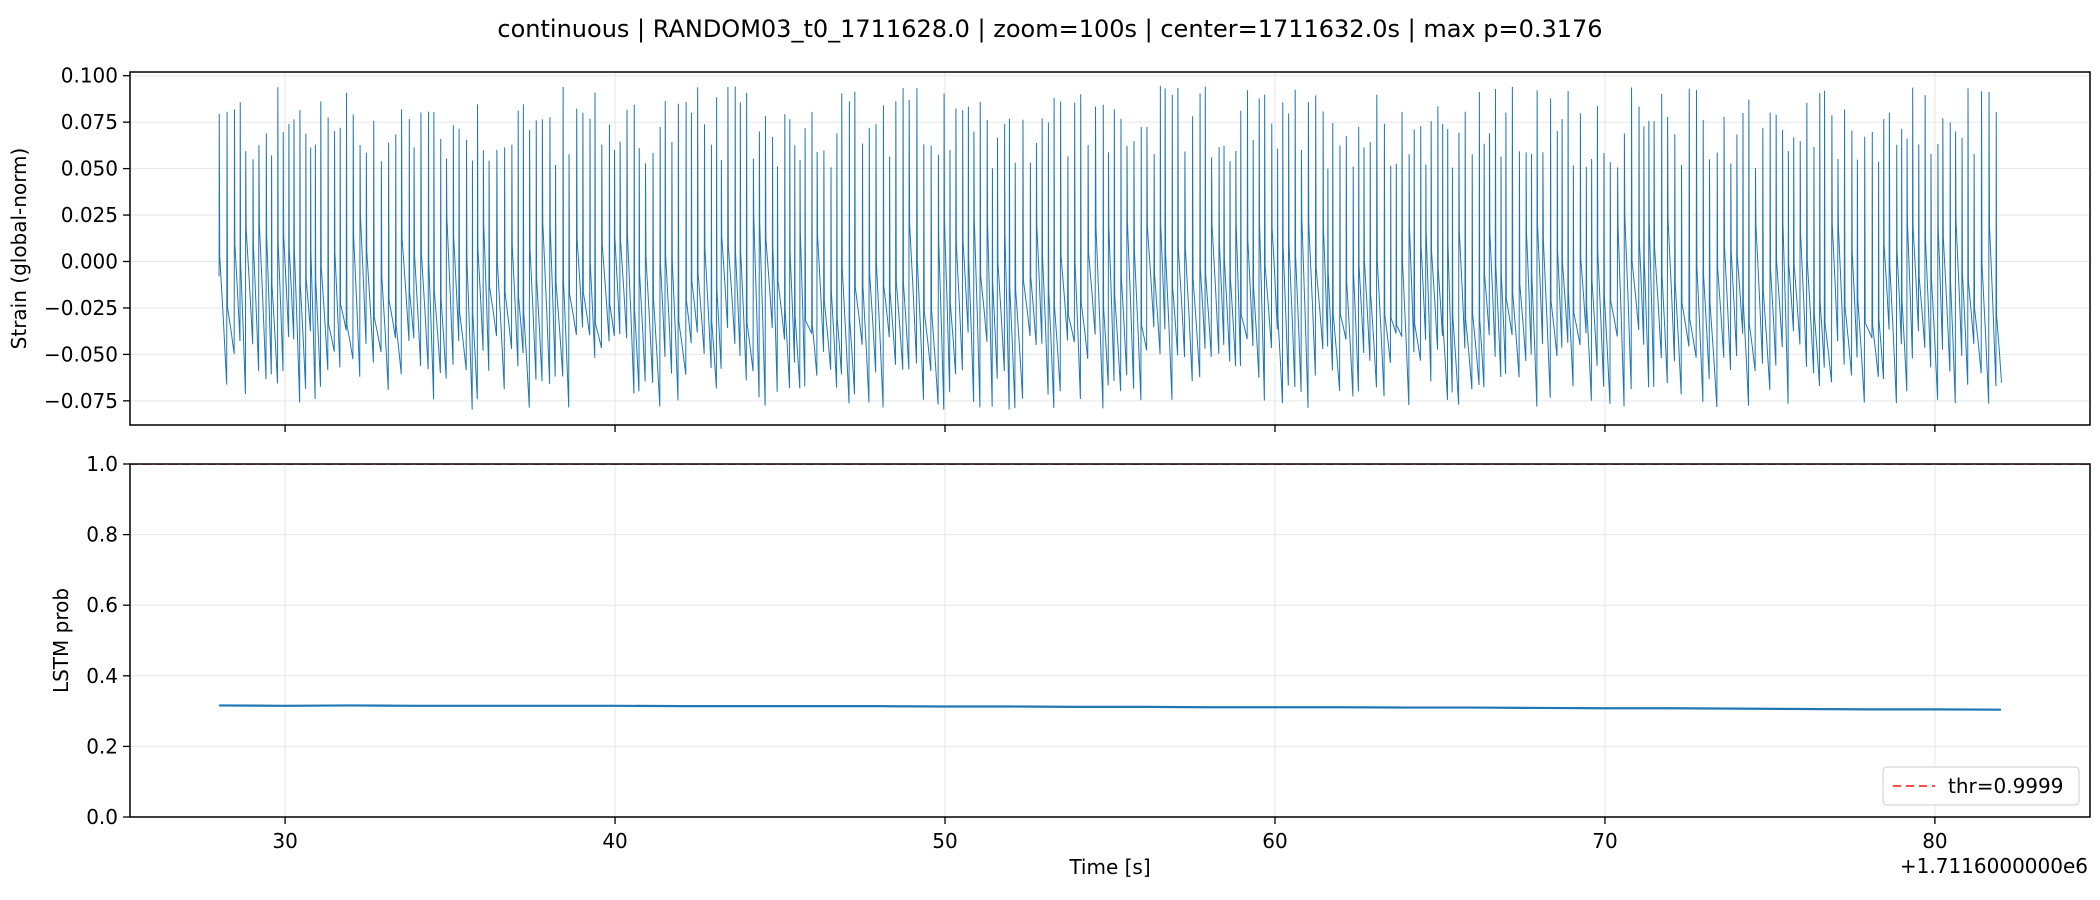 The height and width of the screenshot is (900, 2100). What do you see at coordinates (89, 169) in the screenshot?
I see `strain-ytick-label: 0.050` at bounding box center [89, 169].